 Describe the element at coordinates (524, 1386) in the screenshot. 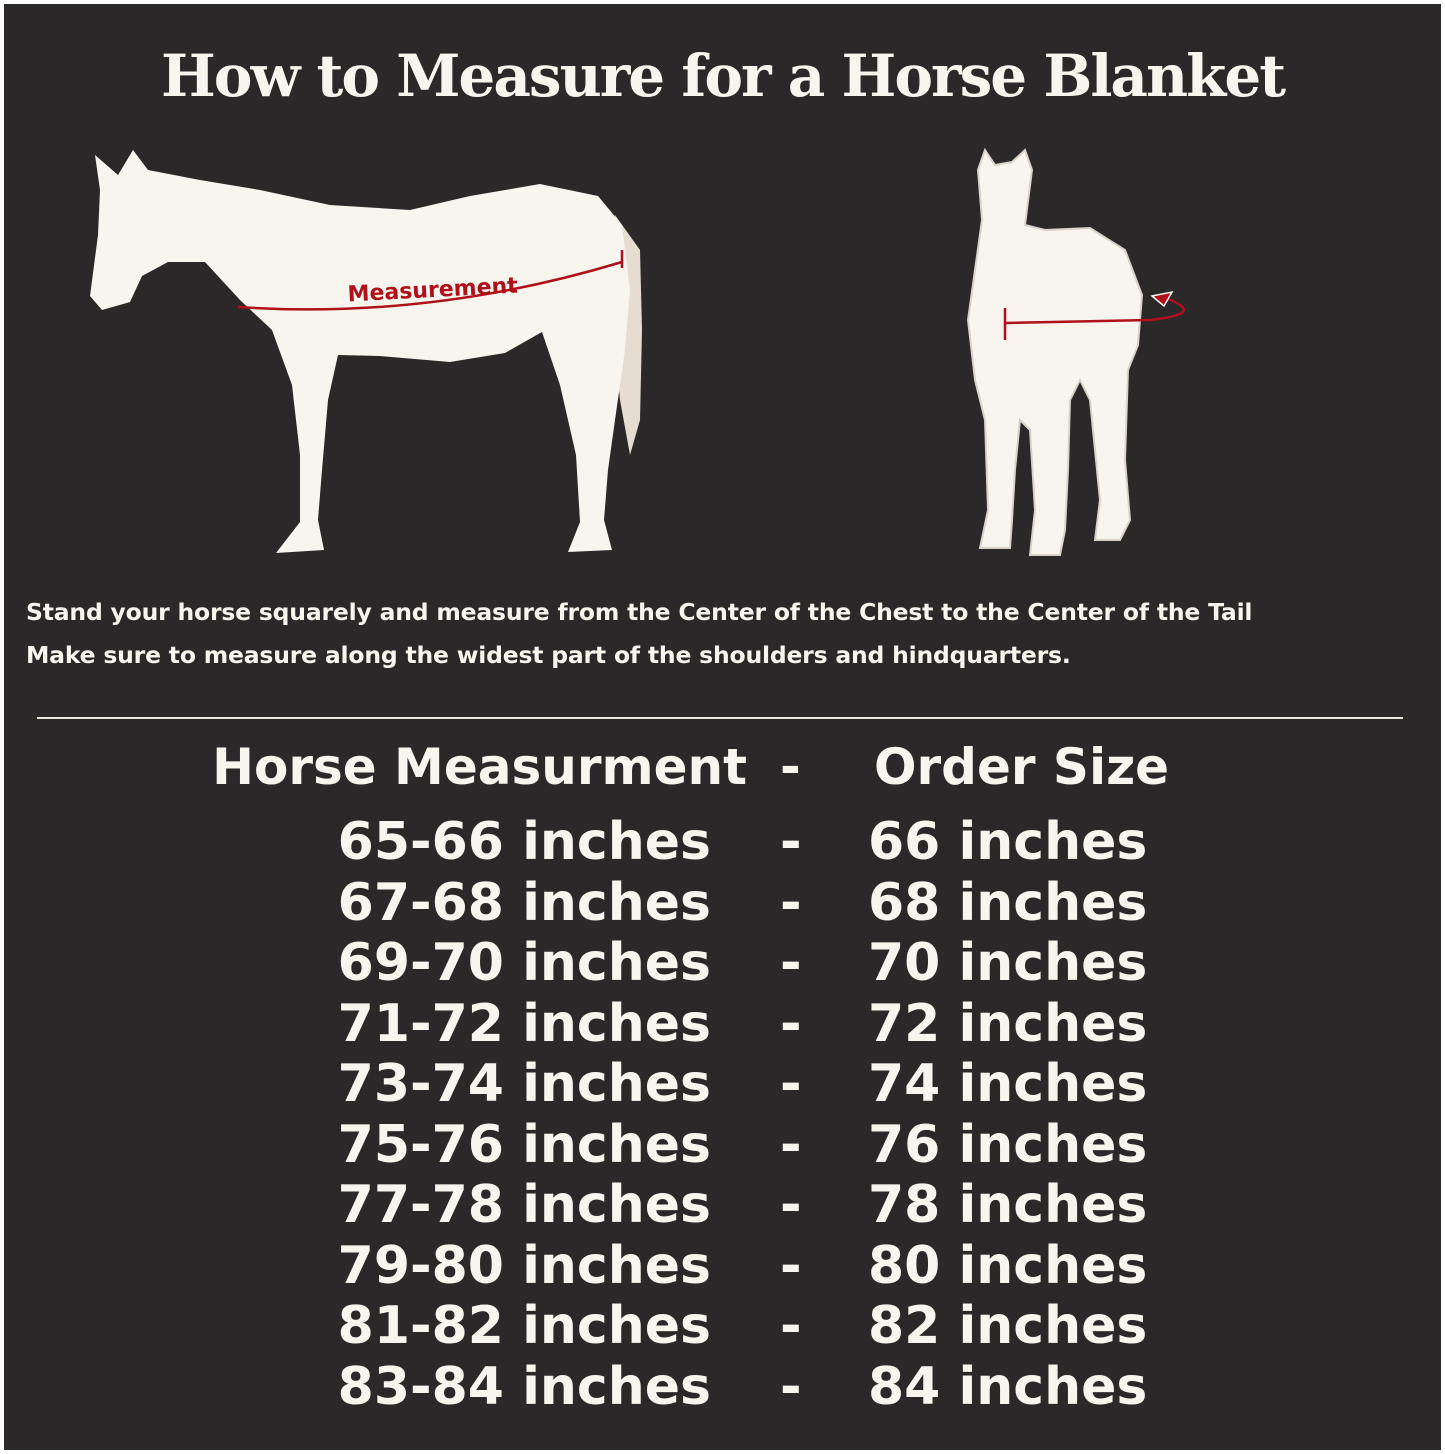

I see `row-measurement: 83-84 inches` at that location.